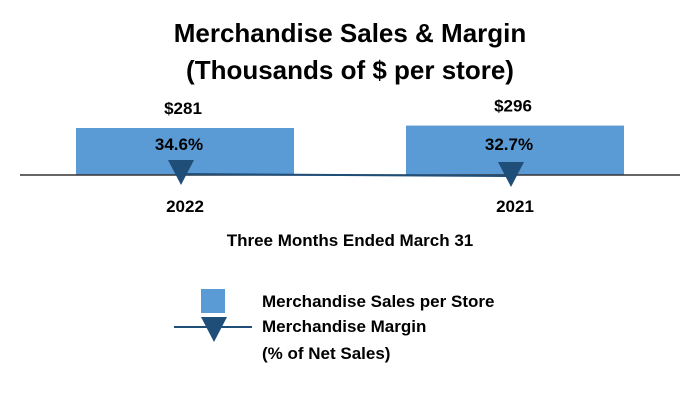  Describe the element at coordinates (350, 240) in the screenshot. I see `x-axis-label: Three Months Ended March 31` at that location.